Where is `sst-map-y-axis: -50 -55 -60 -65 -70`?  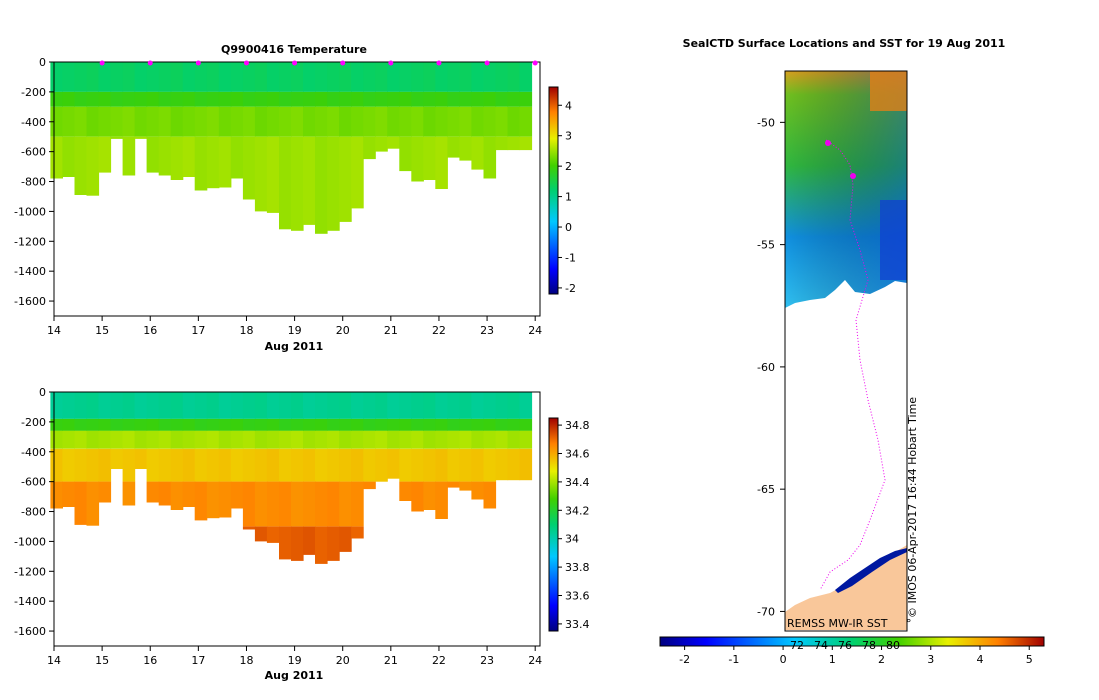 sst-map-y-axis: -50 -55 -60 -65 -70 is located at coordinates (771, 367).